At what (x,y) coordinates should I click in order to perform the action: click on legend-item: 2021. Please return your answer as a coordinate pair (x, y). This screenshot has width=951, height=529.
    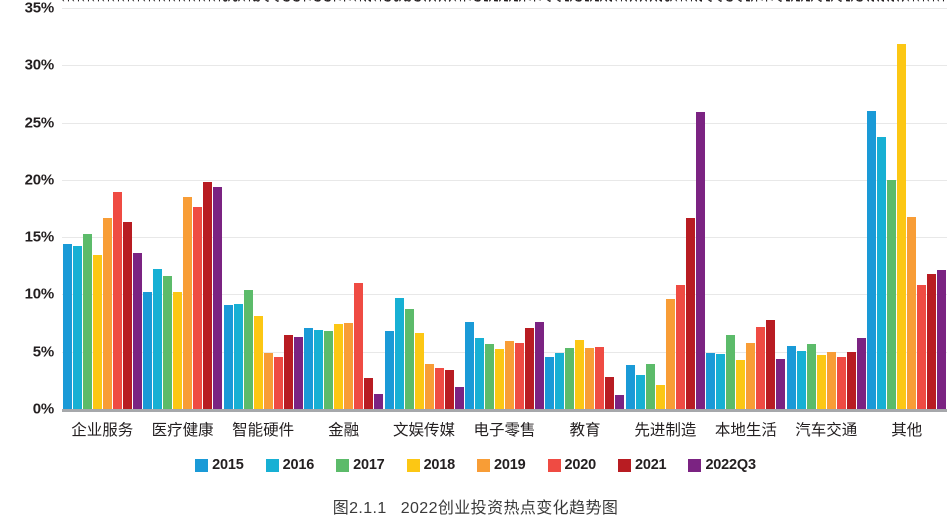
    Looking at the image, I should click on (642, 465).